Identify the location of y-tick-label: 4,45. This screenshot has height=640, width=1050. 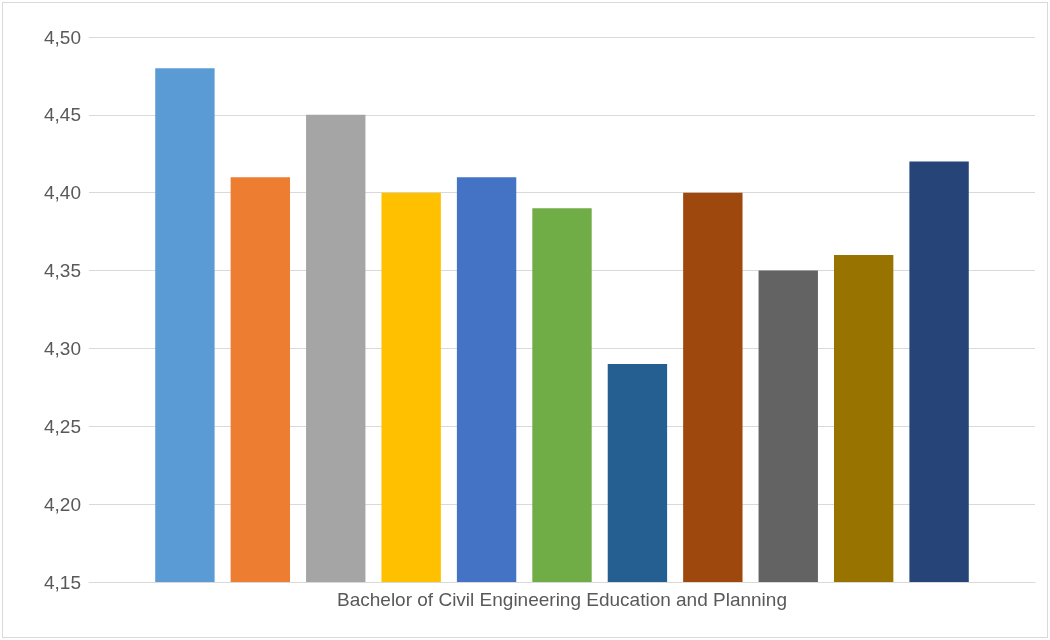
(62, 115).